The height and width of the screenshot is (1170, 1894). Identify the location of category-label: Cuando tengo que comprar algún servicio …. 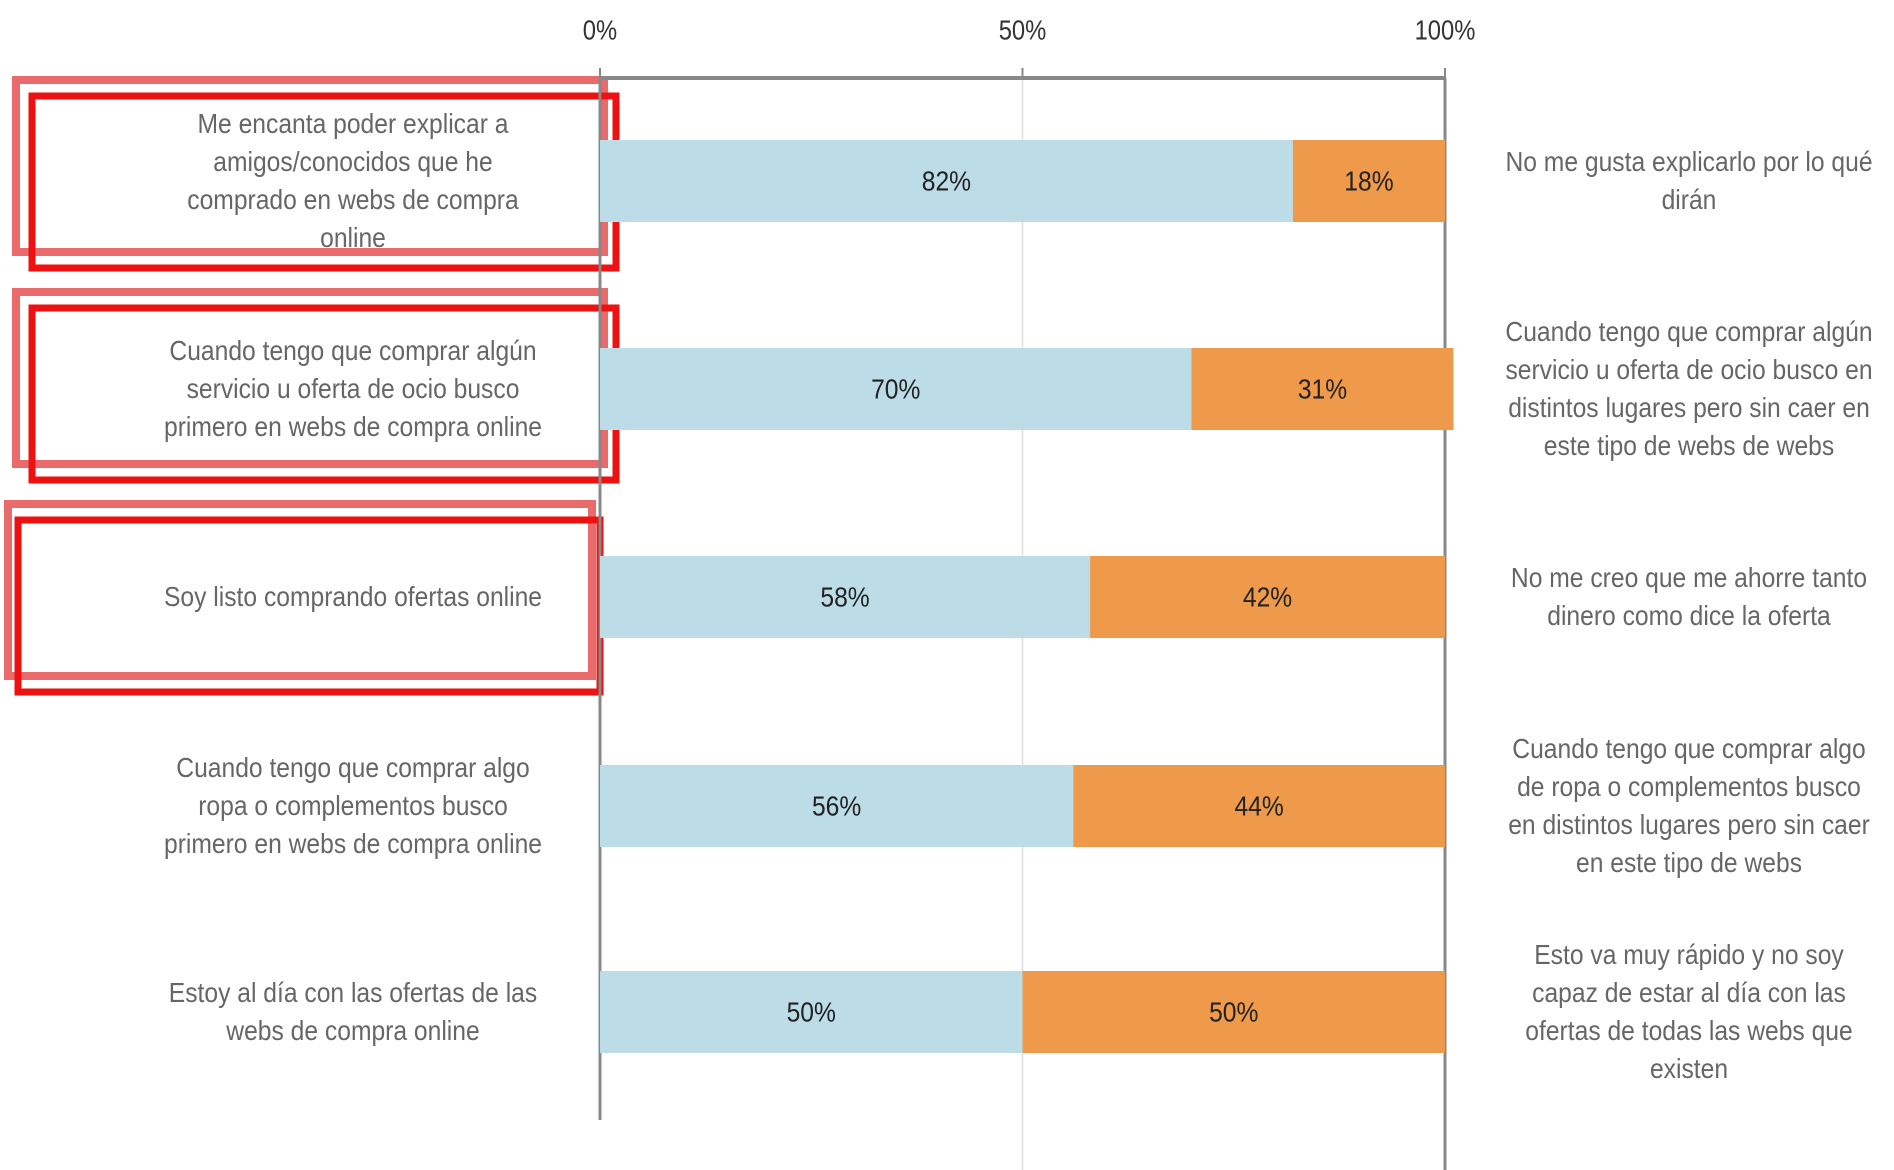
(353, 388).